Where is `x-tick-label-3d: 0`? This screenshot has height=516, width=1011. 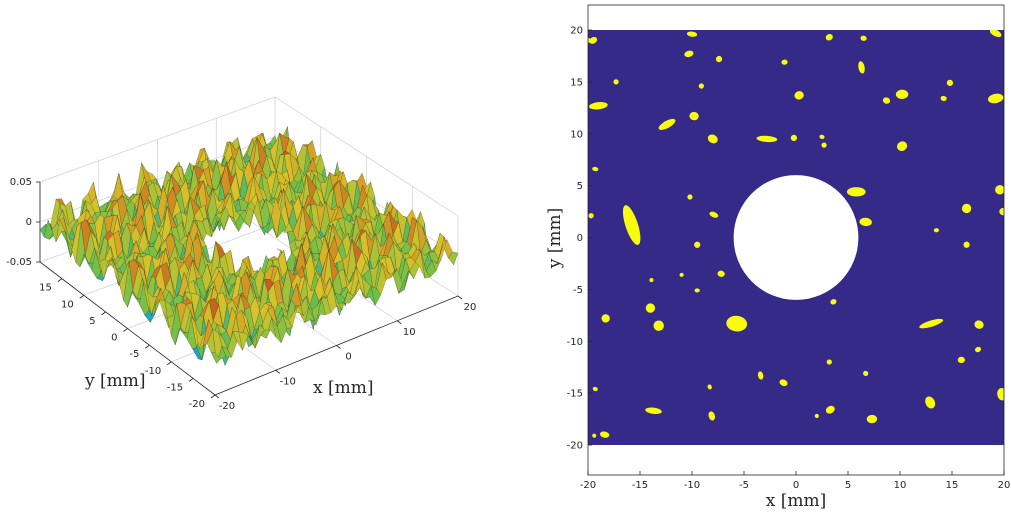
x-tick-label-3d: 0 is located at coordinates (348, 357).